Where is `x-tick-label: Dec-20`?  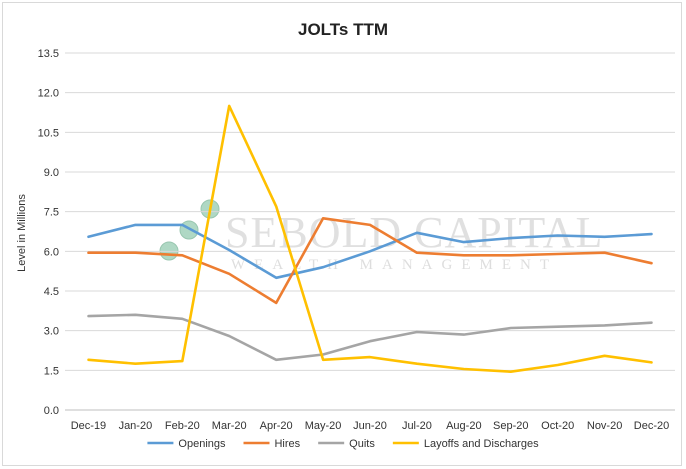
x-tick-label: Dec-20 is located at coordinates (651, 426).